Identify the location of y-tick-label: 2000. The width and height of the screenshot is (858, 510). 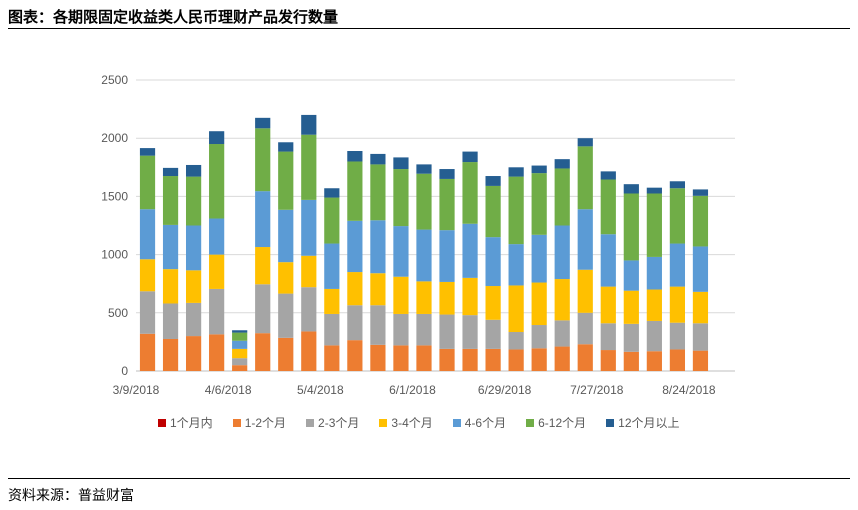
(114, 138).